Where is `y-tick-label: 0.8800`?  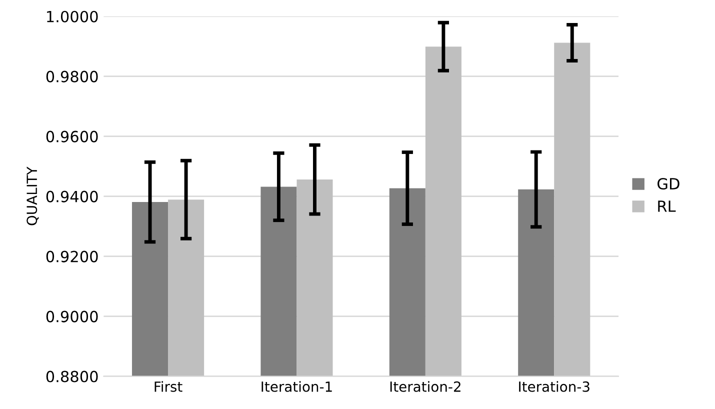
y-tick-label: 0.8800 is located at coordinates (72, 376).